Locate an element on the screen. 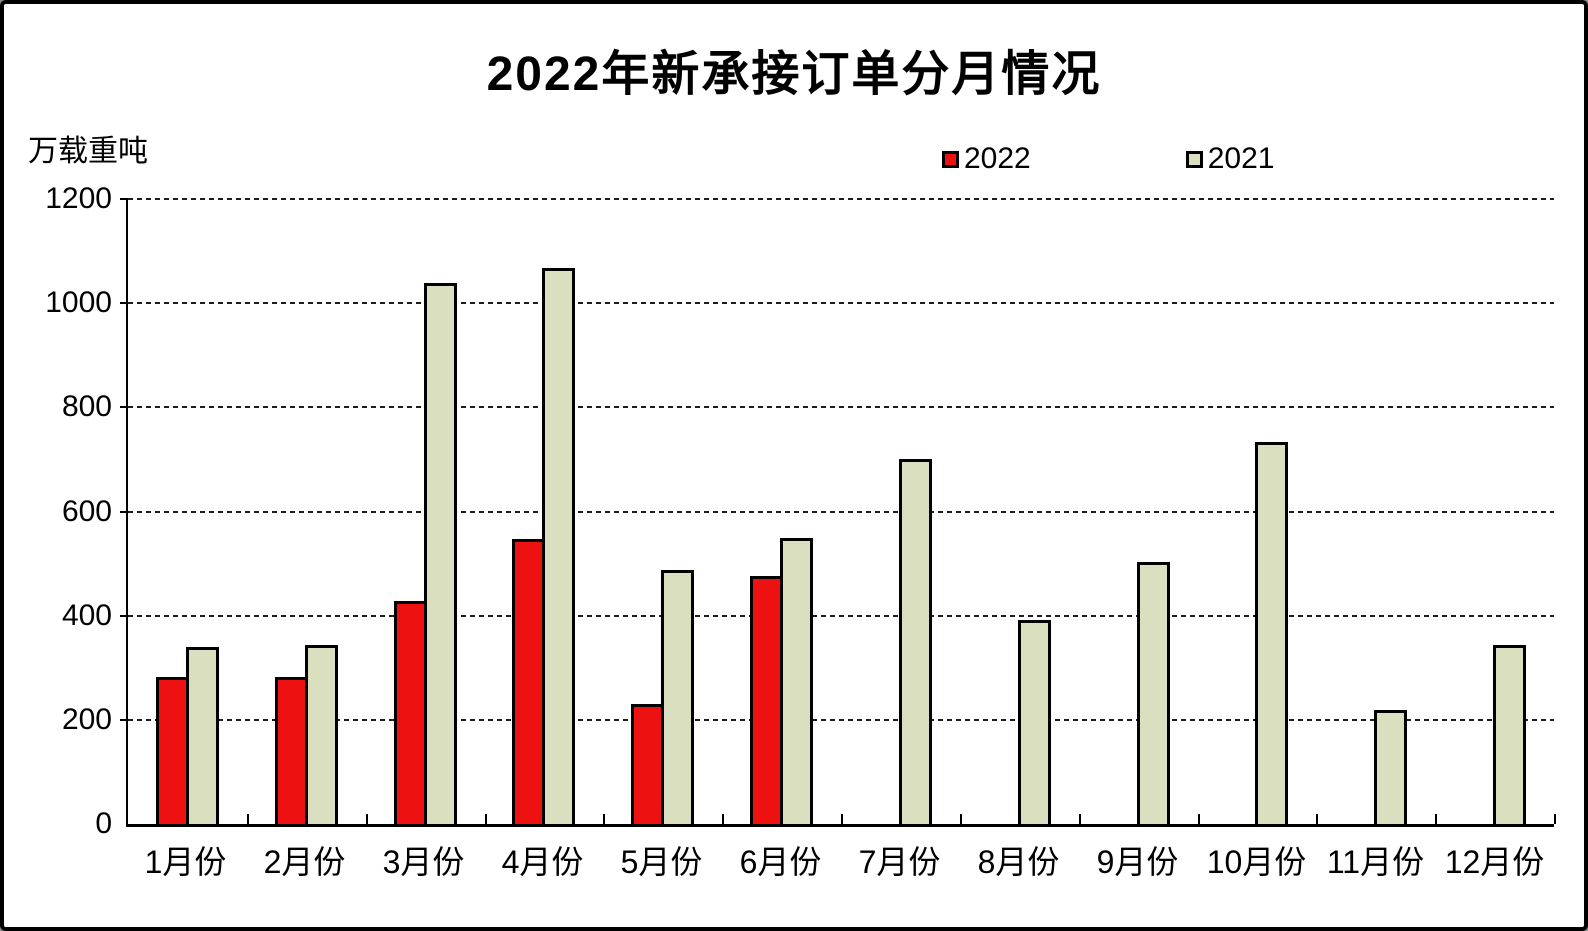  bar-group-7月份 is located at coordinates (900, 511).